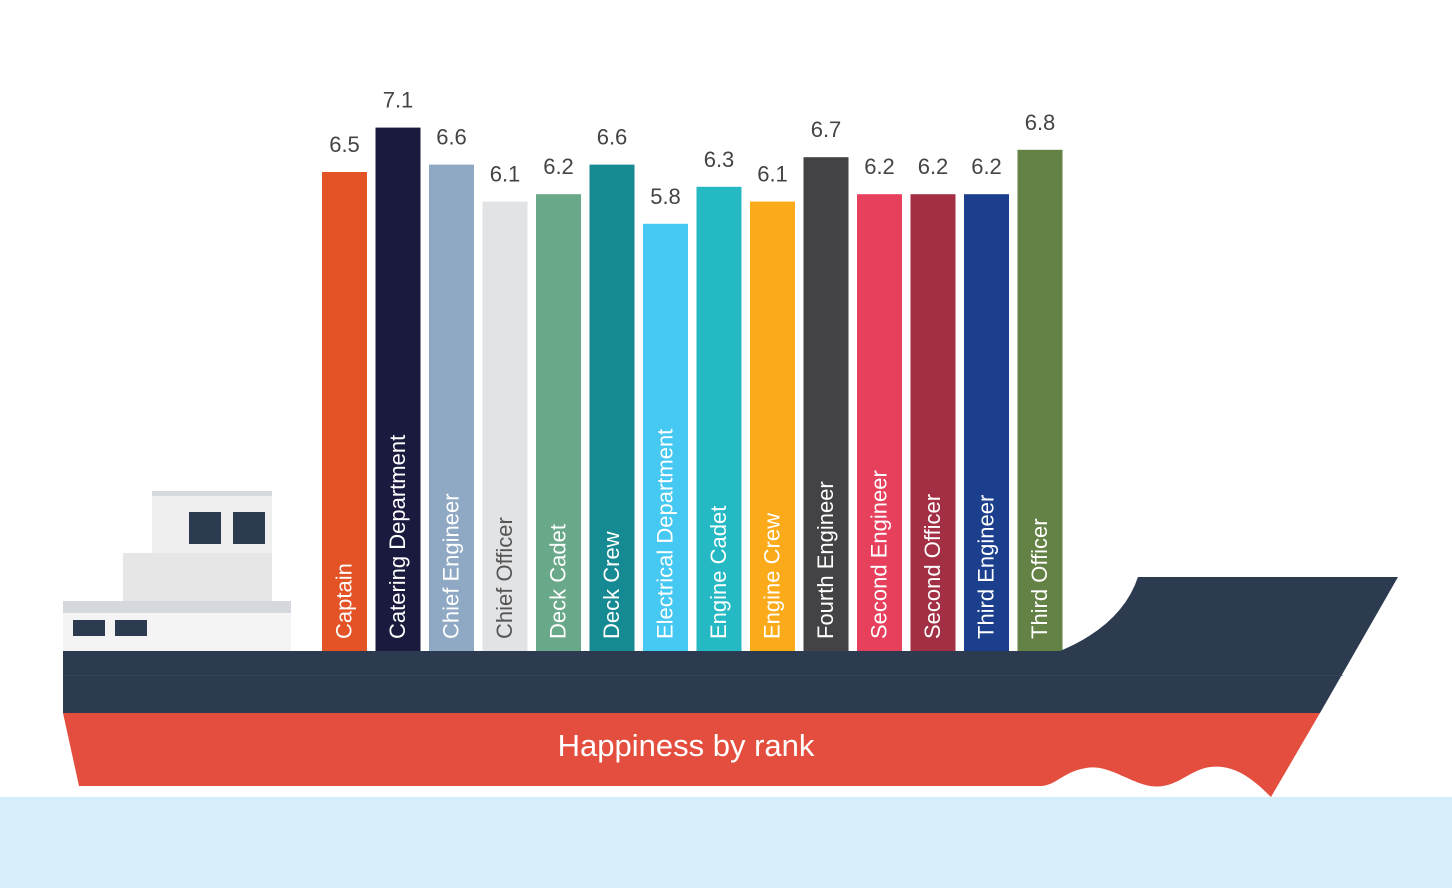  What do you see at coordinates (344, 144) in the screenshot?
I see `value-label: 6.5` at bounding box center [344, 144].